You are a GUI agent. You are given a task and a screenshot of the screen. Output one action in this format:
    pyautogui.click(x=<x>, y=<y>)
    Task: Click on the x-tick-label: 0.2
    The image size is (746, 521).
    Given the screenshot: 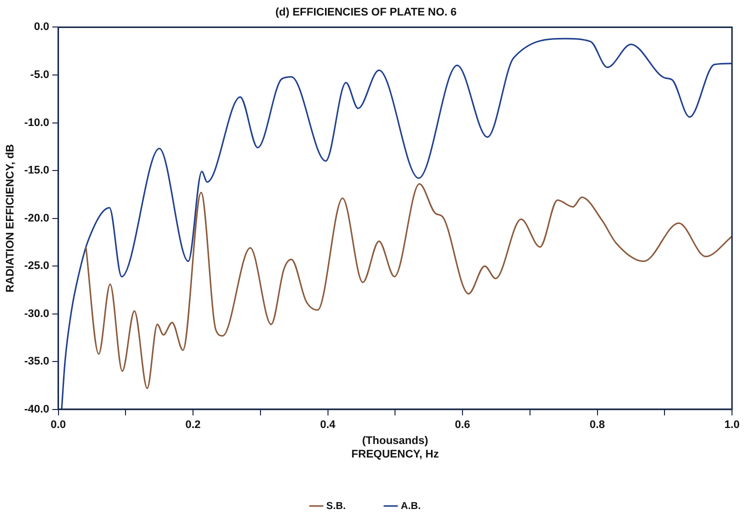 What is the action you would take?
    pyautogui.click(x=193, y=425)
    